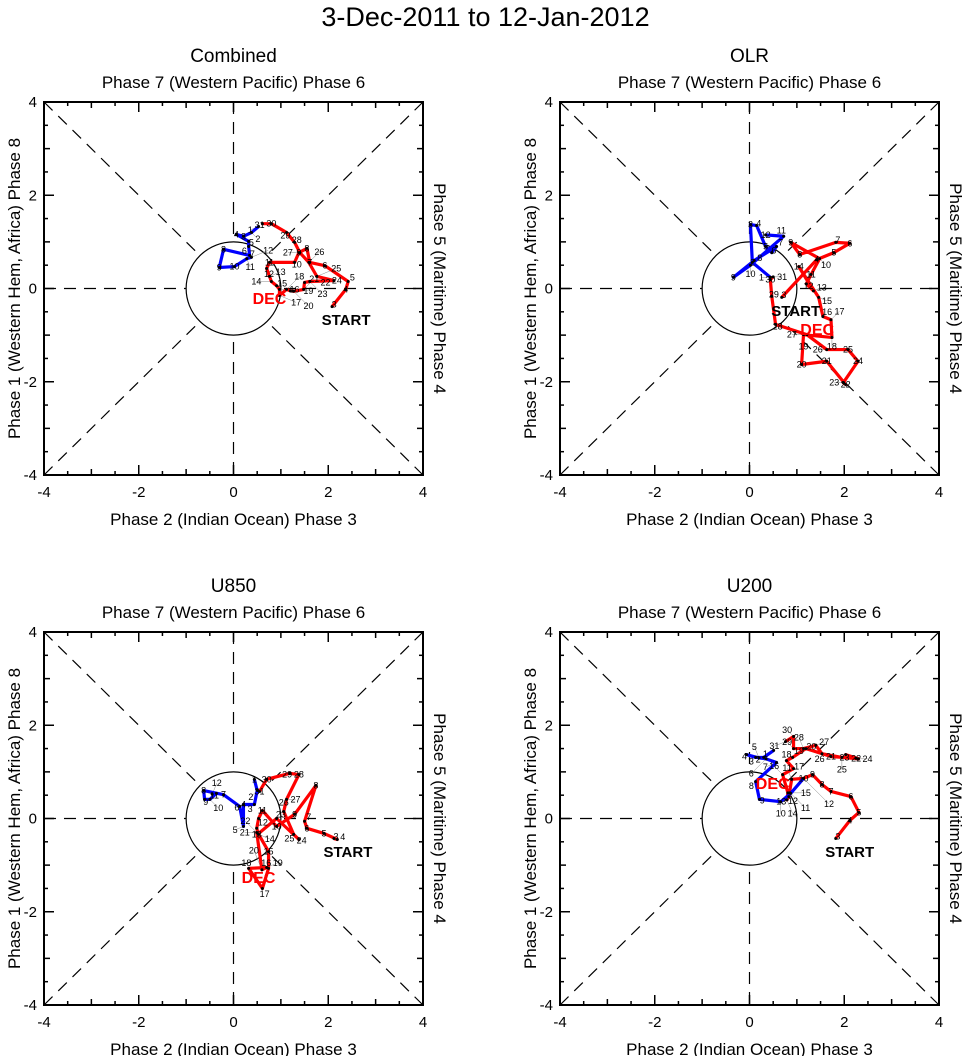  What do you see at coordinates (774, 746) in the screenshot?
I see `day-label: 31` at bounding box center [774, 746].